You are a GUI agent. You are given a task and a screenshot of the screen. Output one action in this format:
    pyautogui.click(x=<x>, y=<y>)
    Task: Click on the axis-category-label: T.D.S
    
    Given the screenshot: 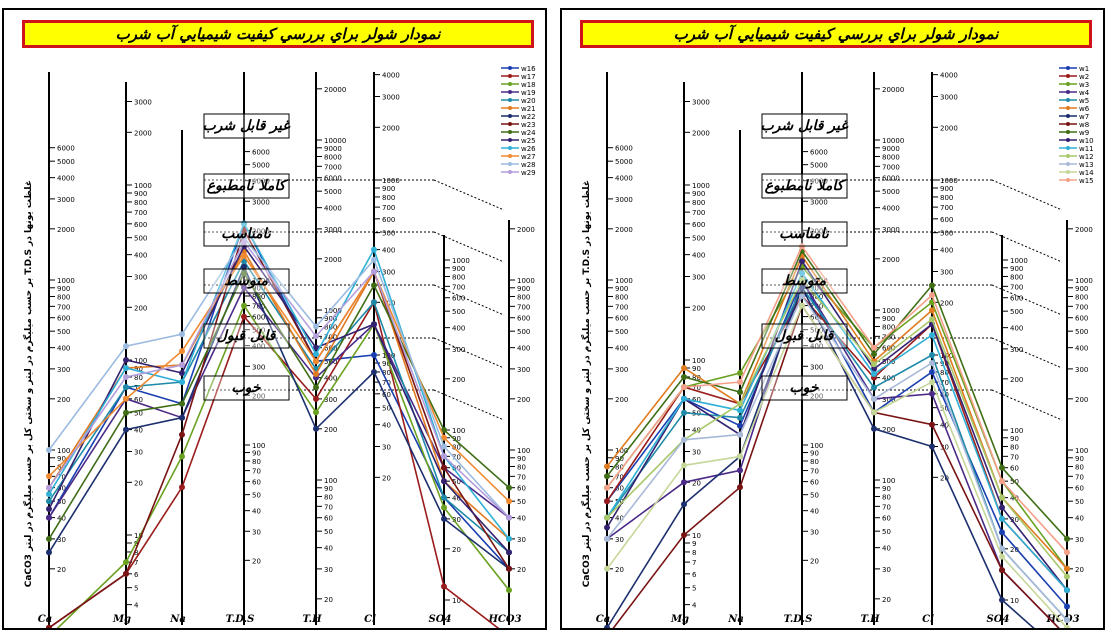 What is the action you would take?
    pyautogui.click(x=240, y=619)
    